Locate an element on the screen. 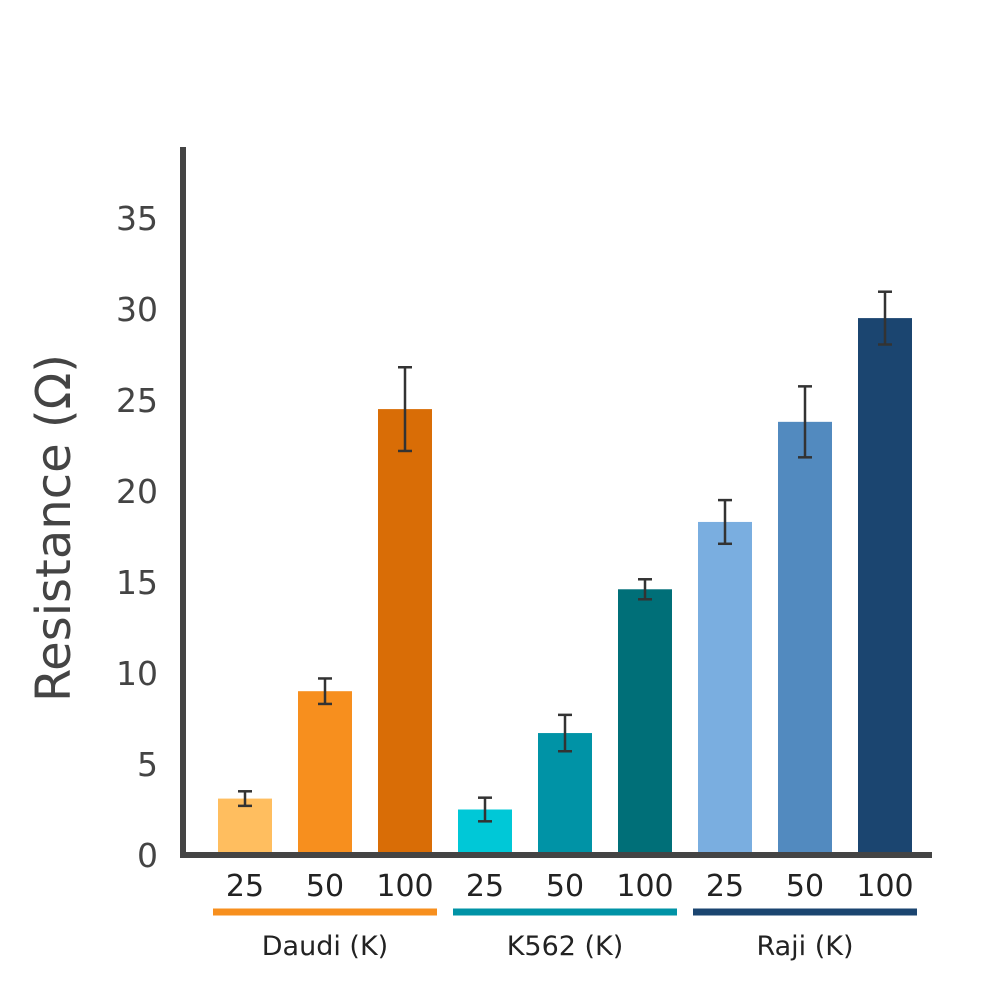  y-tick-label: 35 is located at coordinates (137, 218).